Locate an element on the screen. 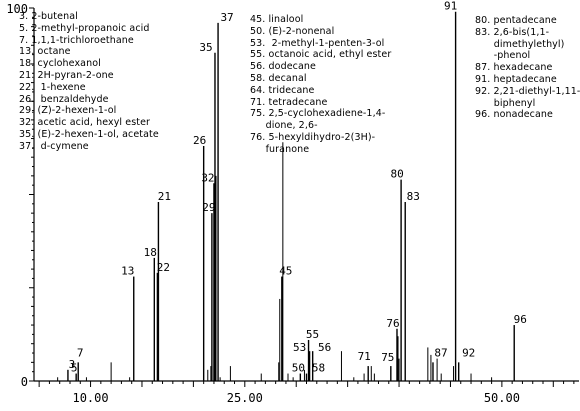 The width and height of the screenshot is (580, 411). legend-entry: 80. pentadecane is located at coordinates (516, 20).